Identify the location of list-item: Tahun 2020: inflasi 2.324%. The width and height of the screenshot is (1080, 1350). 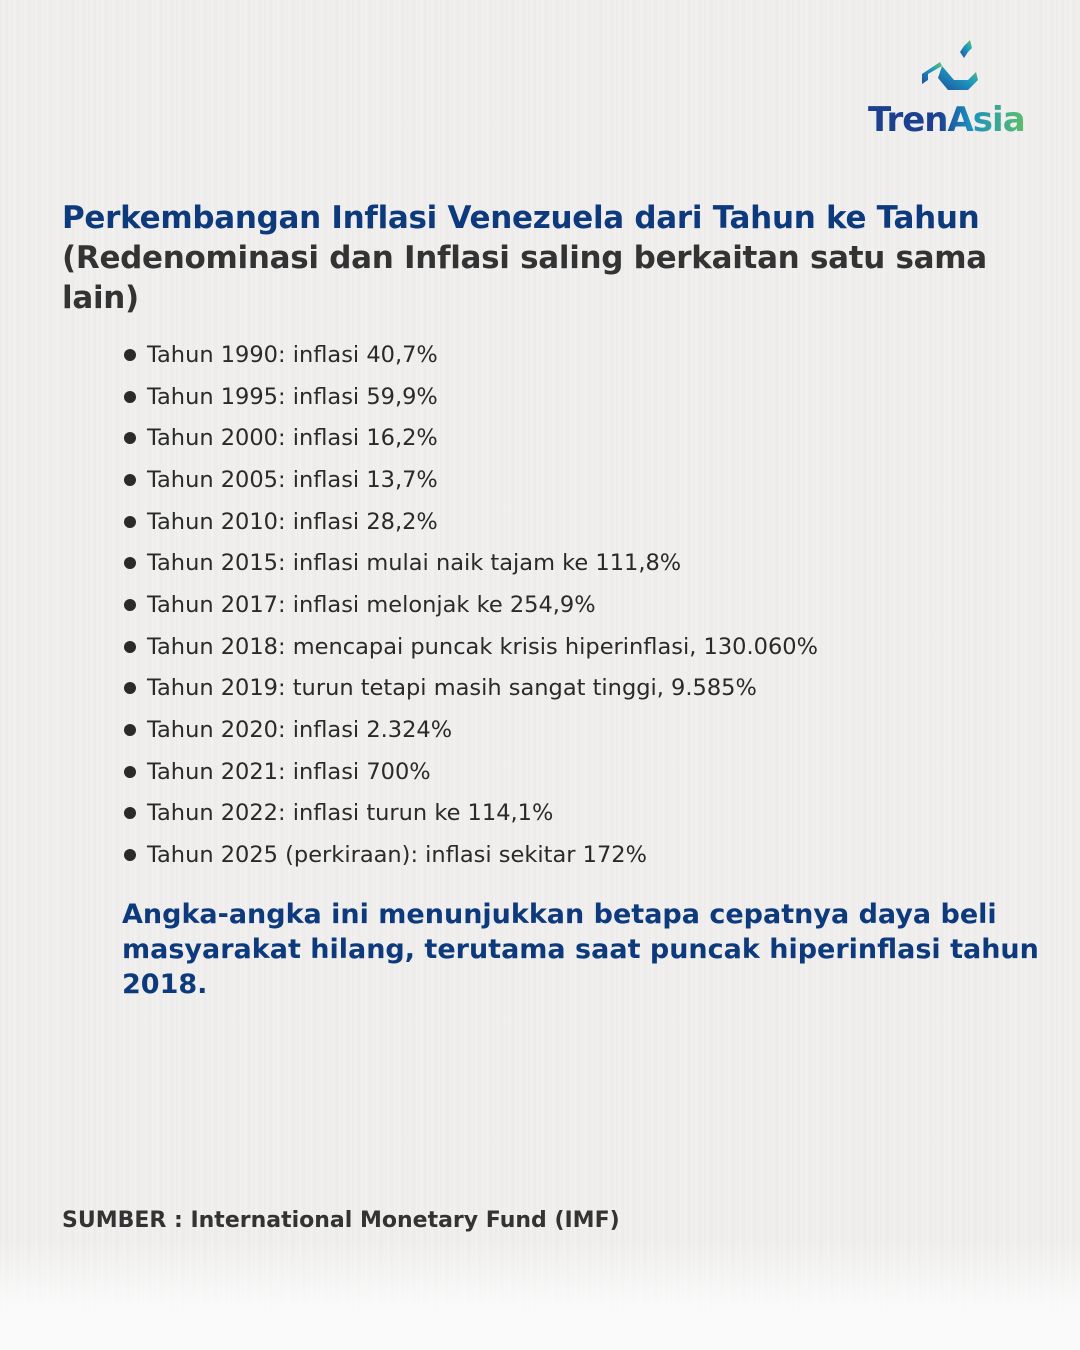
(471, 730).